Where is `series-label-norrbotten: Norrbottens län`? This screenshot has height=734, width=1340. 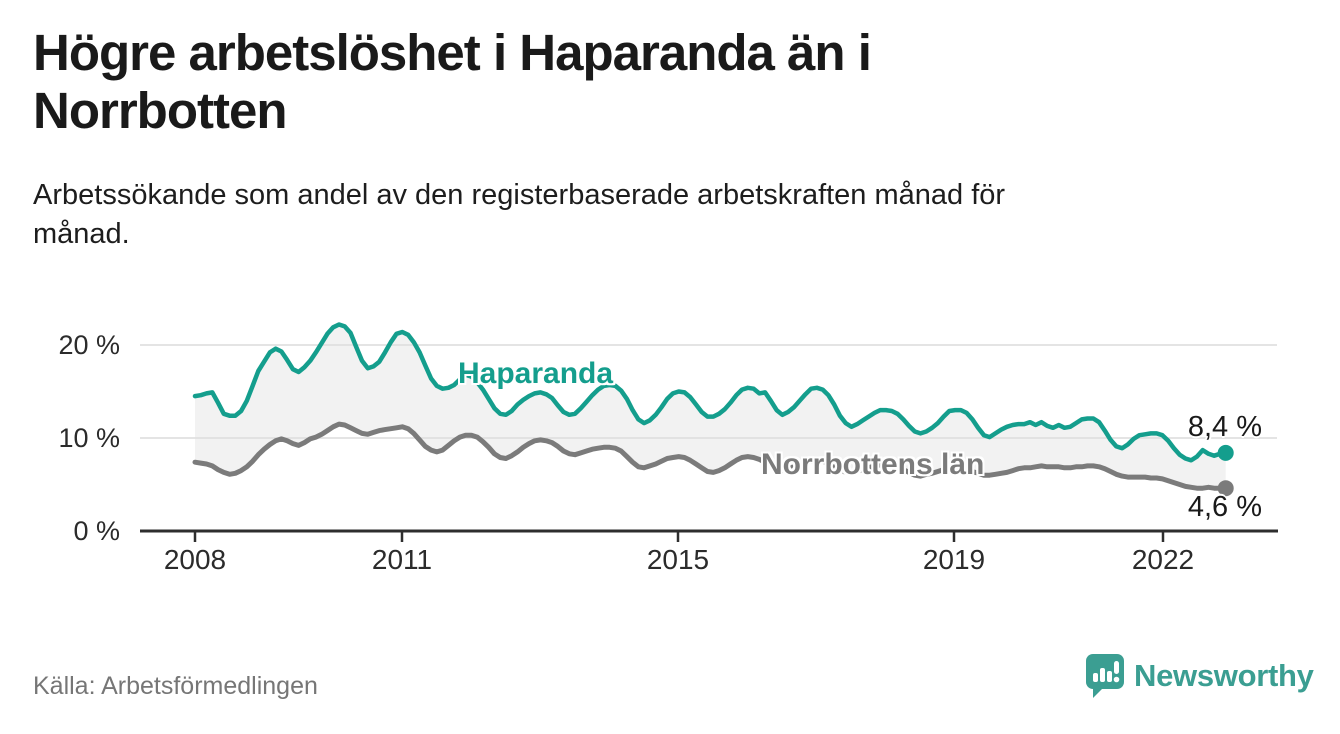 series-label-norrbotten: Norrbottens län is located at coordinates (873, 464).